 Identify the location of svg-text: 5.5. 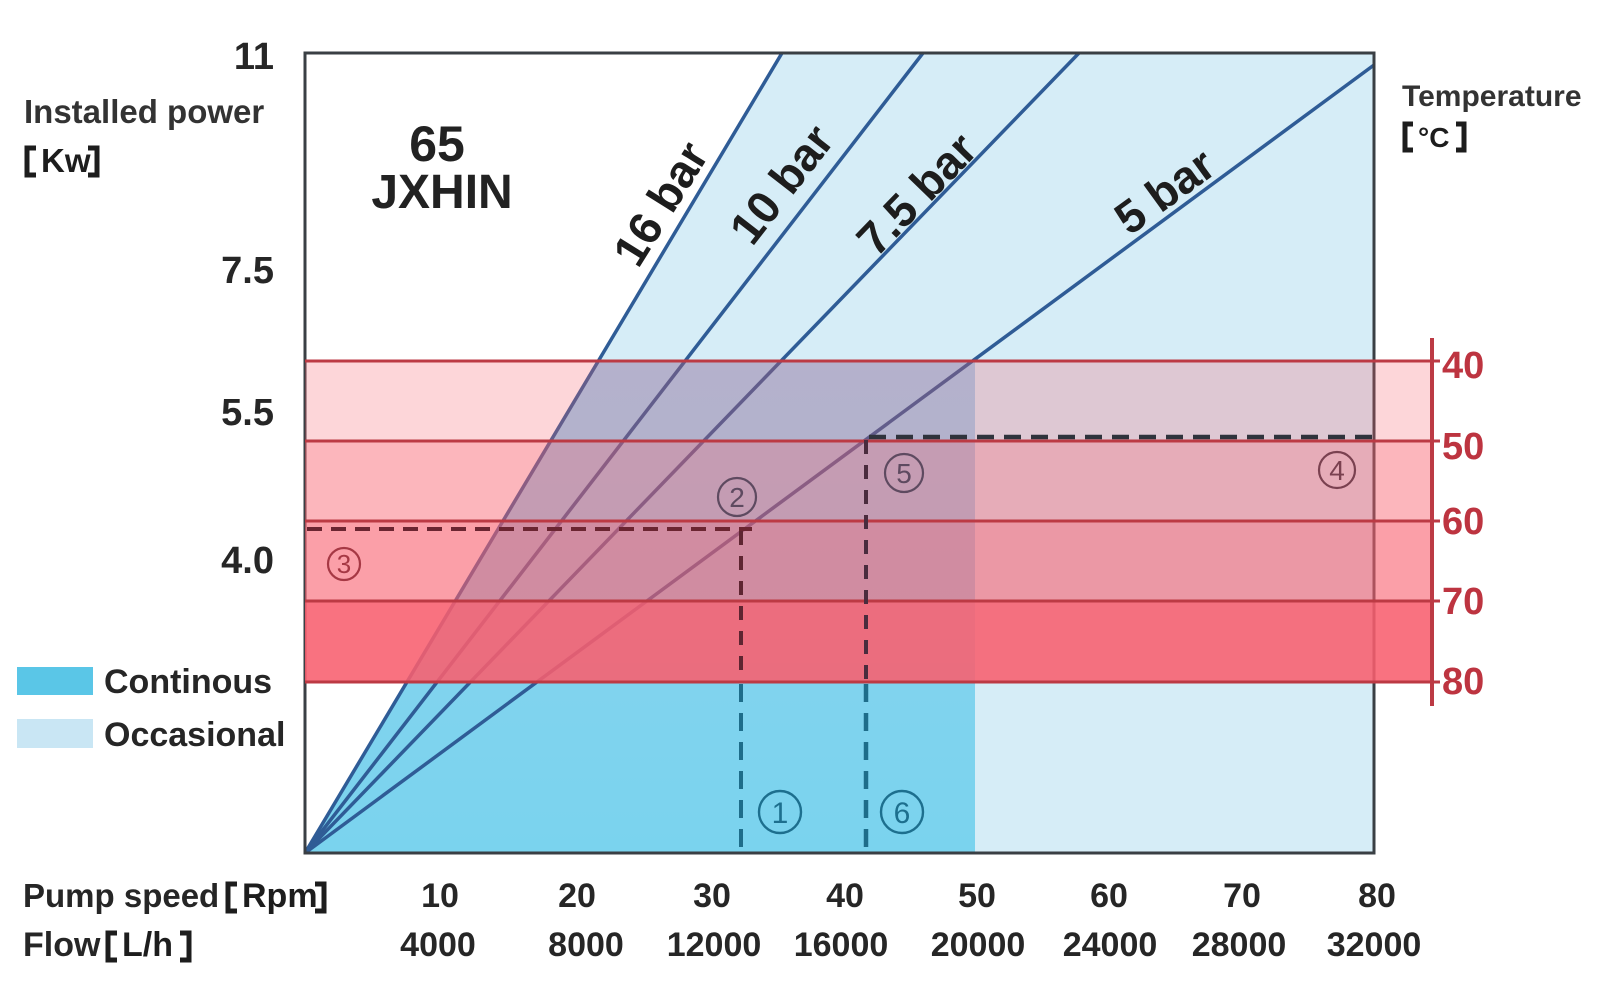
(247, 413).